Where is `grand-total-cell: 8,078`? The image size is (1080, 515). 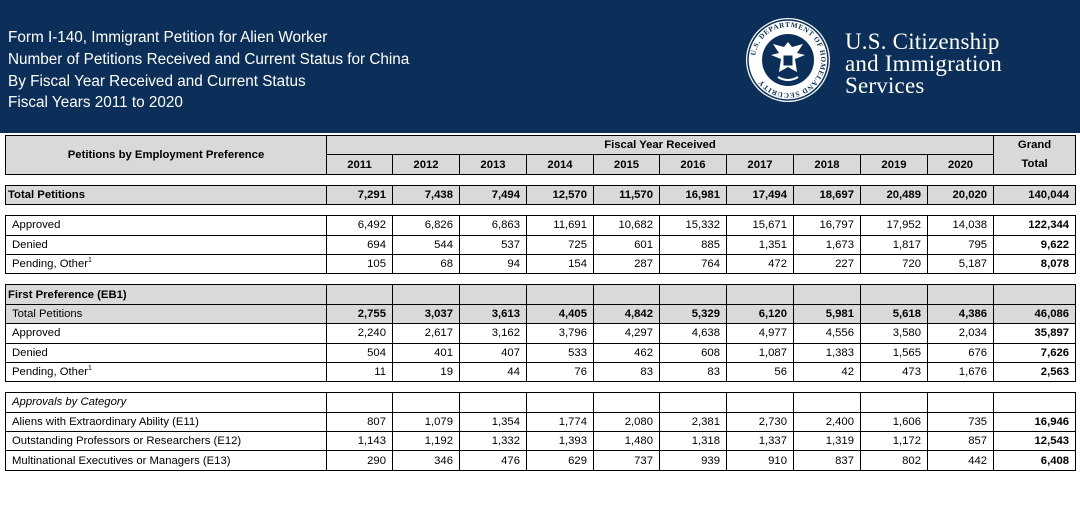 grand-total-cell: 8,078 is located at coordinates (1035, 264).